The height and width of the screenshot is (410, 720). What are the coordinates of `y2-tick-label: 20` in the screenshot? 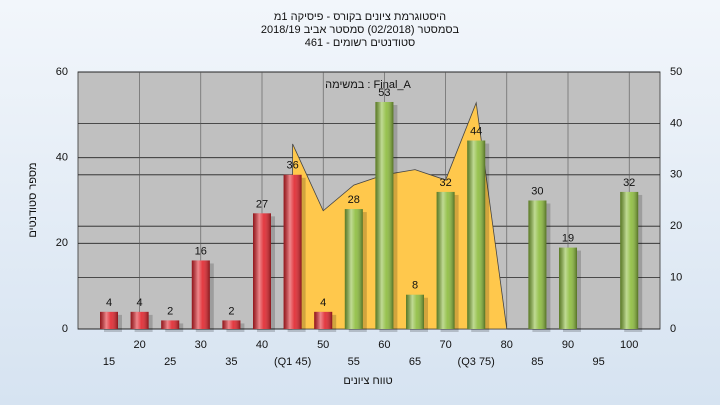 It's located at (676, 226).